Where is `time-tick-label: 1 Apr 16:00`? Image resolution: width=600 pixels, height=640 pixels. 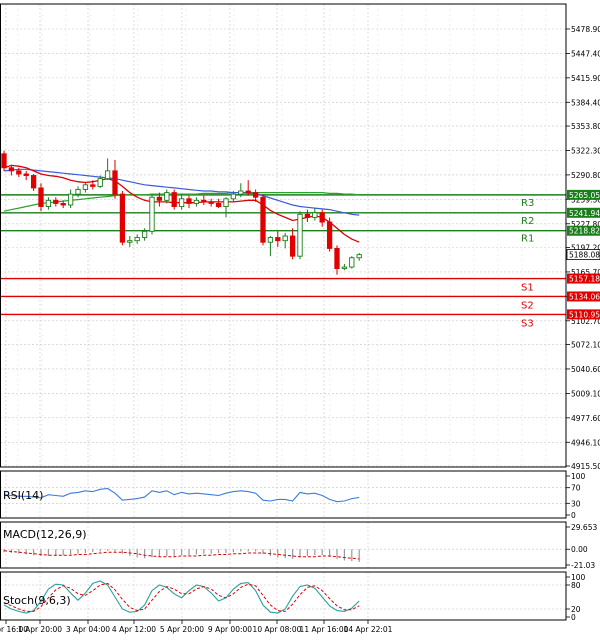 time-tick-label: 1 Apr 16:00 is located at coordinates (14, 629).